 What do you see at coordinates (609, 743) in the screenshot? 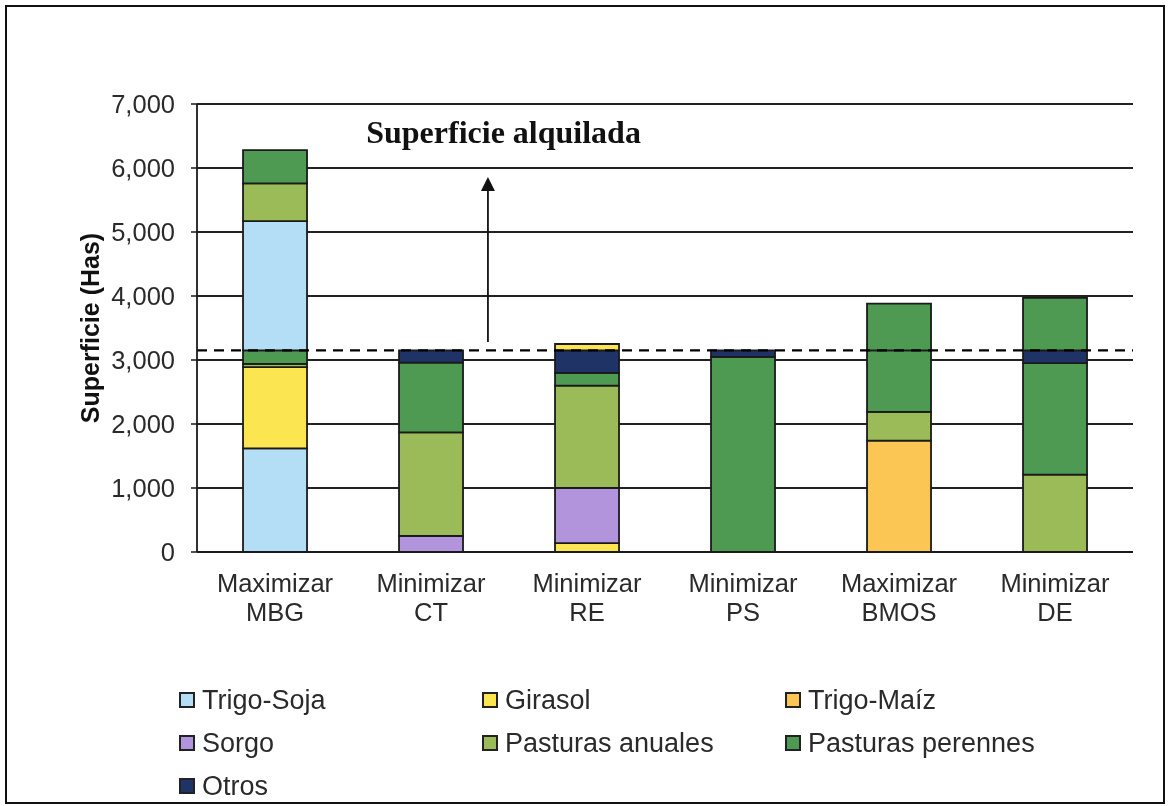
I see `legend-label: Pasturas anuales` at bounding box center [609, 743].